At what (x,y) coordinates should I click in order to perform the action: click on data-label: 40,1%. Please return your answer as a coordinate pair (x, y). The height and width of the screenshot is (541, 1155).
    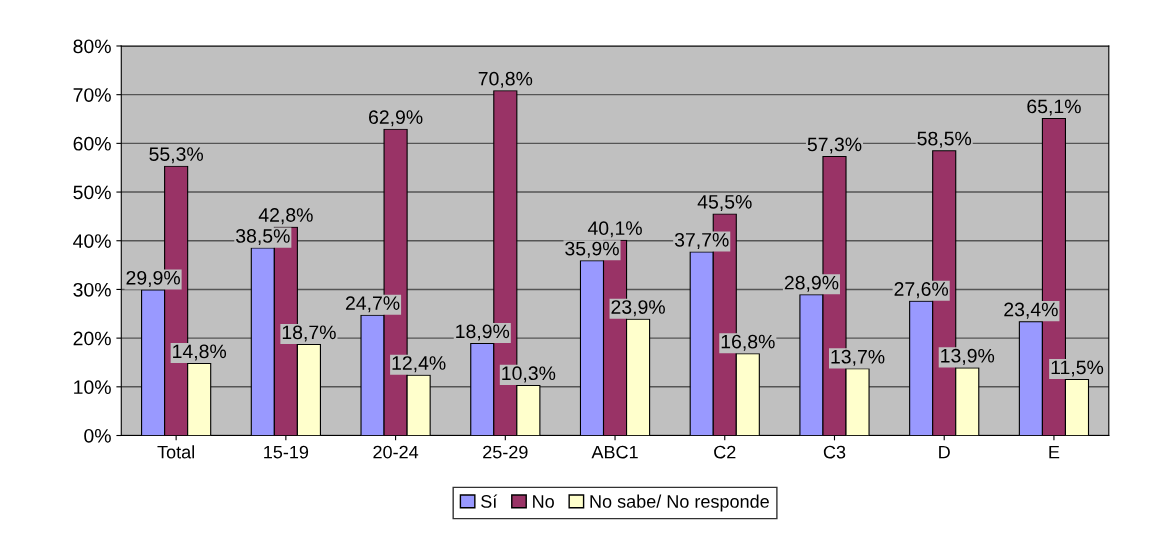
    Looking at the image, I should click on (614, 229).